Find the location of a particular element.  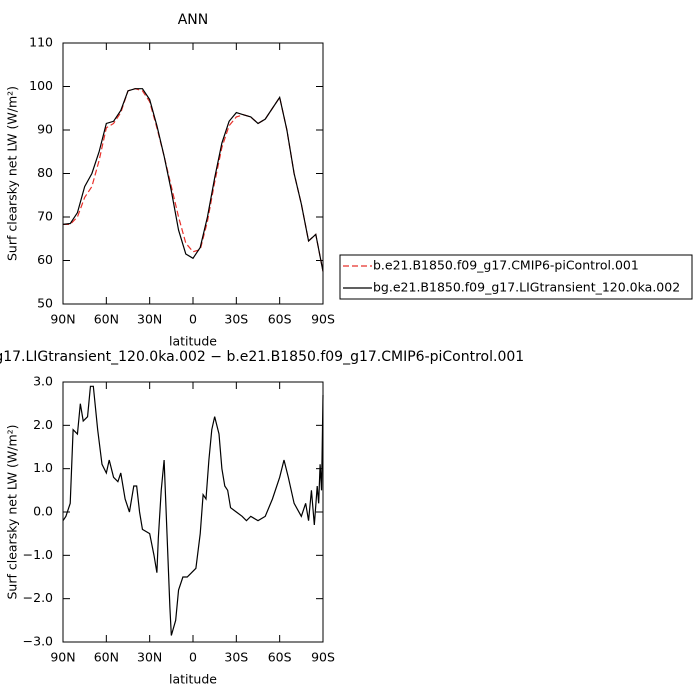

y-tick-label: 50 is located at coordinates (45, 303).